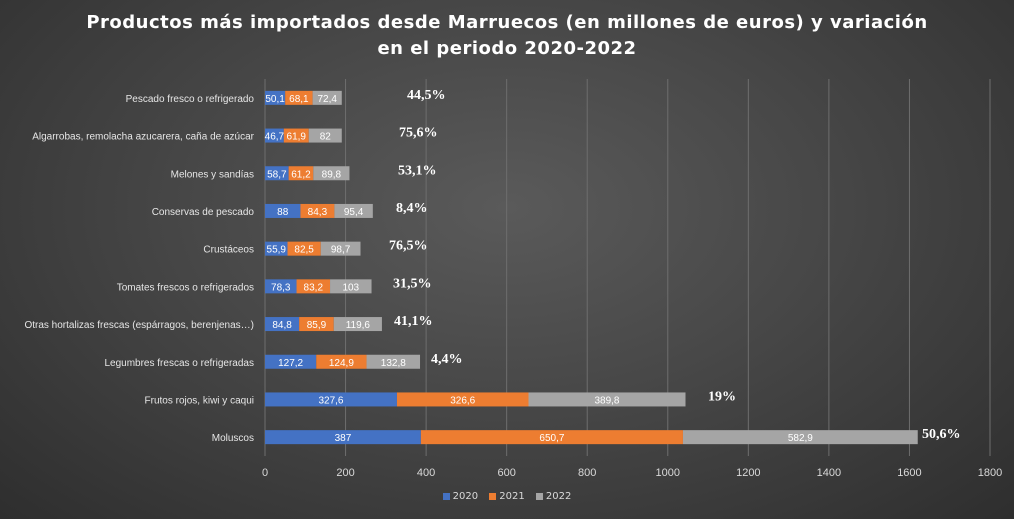 The width and height of the screenshot is (1014, 519). I want to click on data-label-2022-4: 95,4, so click(354, 212).